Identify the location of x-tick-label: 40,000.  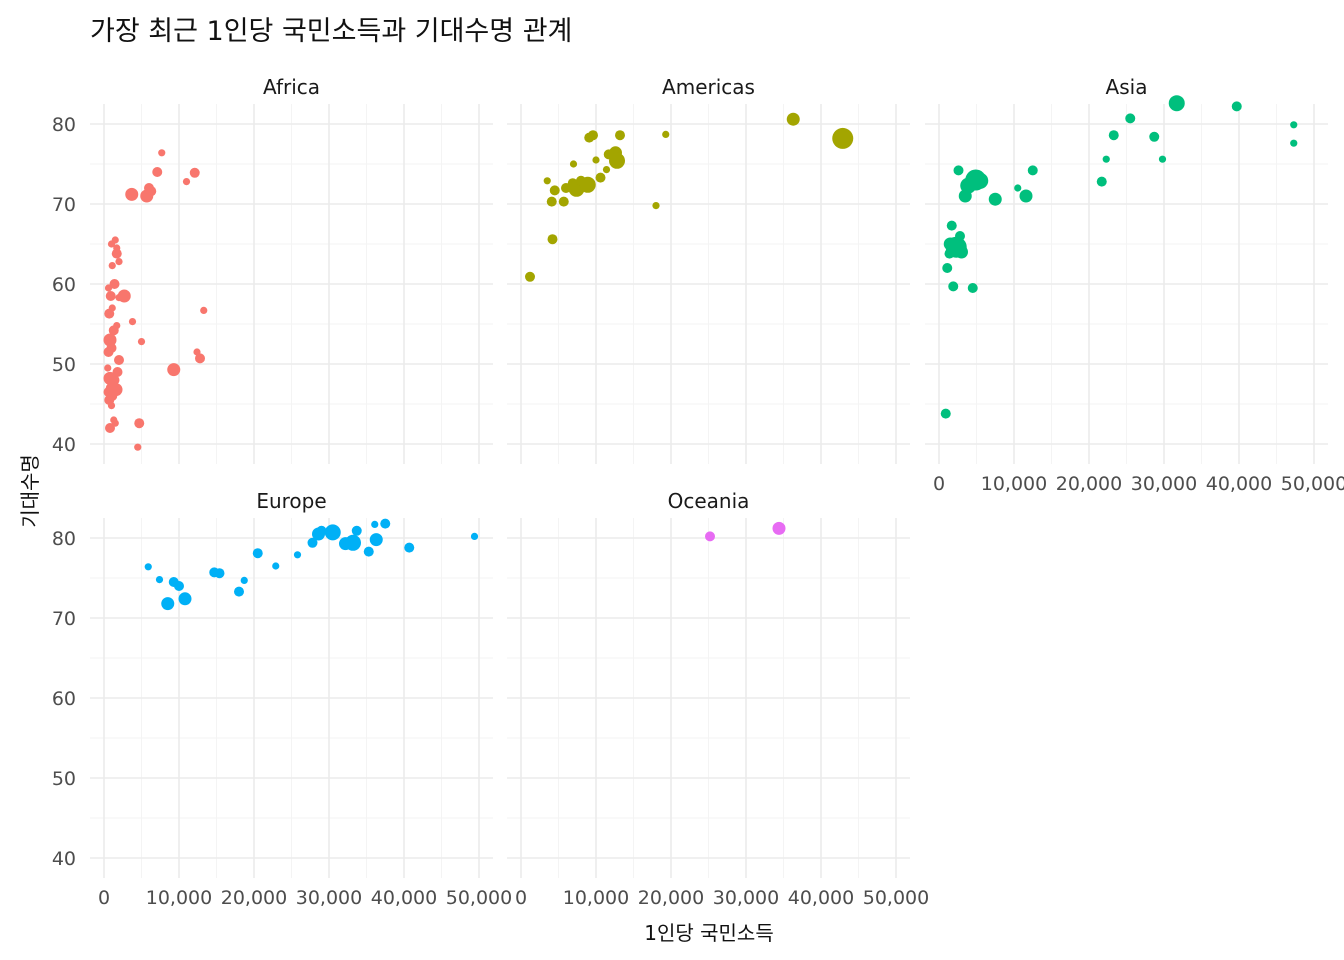
(821, 898).